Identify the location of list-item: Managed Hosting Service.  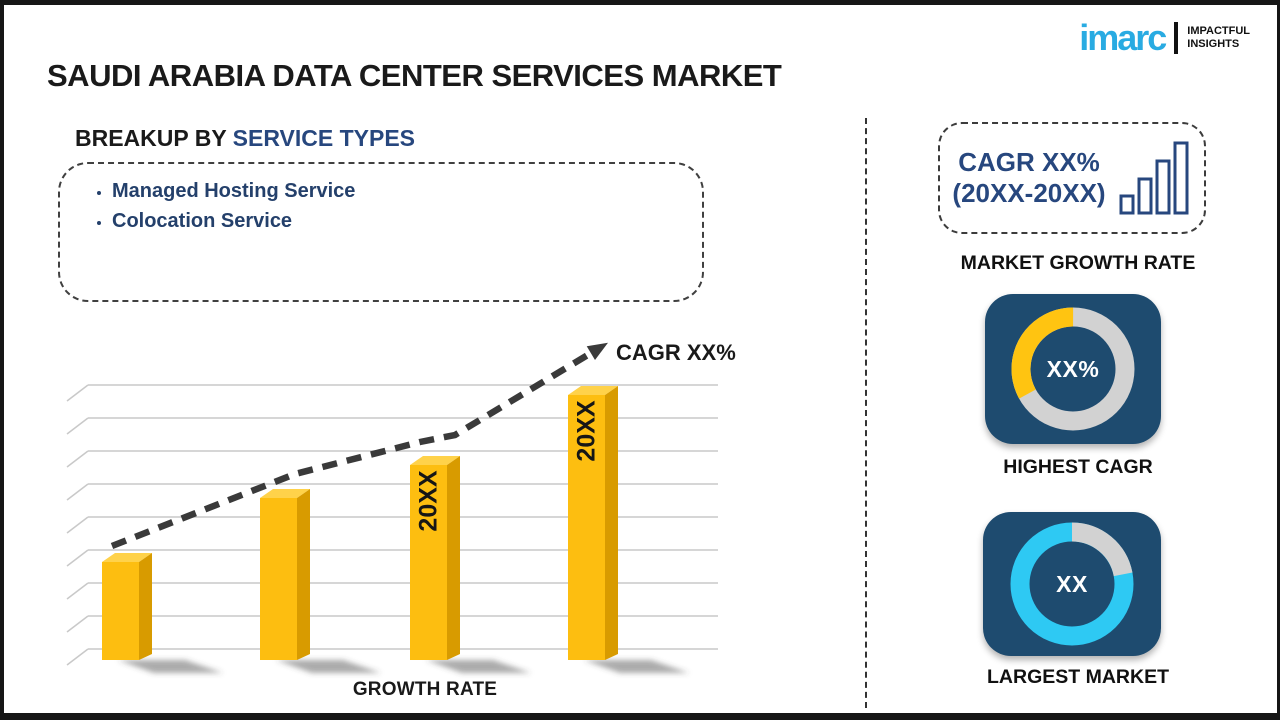
(407, 191).